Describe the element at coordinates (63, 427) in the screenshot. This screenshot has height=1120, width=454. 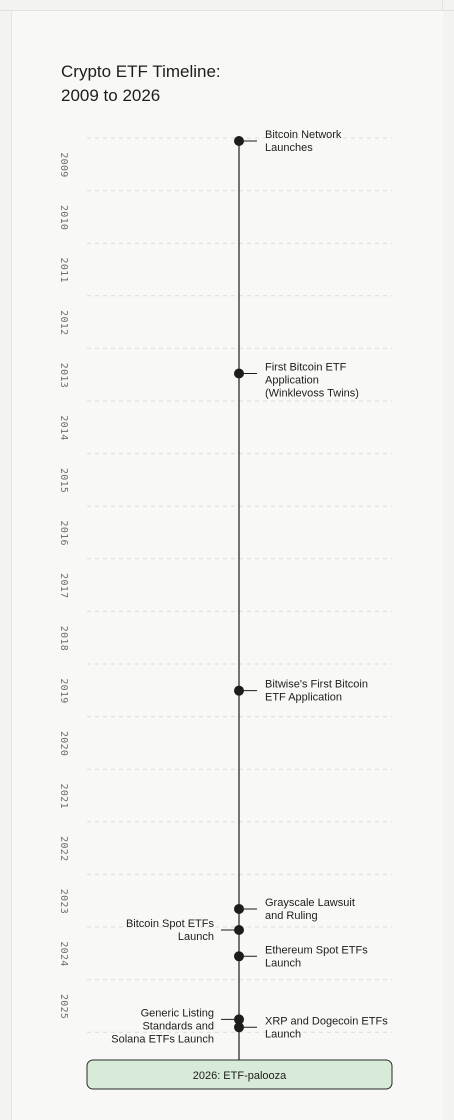
I see `year-tick-label: 2014` at that location.